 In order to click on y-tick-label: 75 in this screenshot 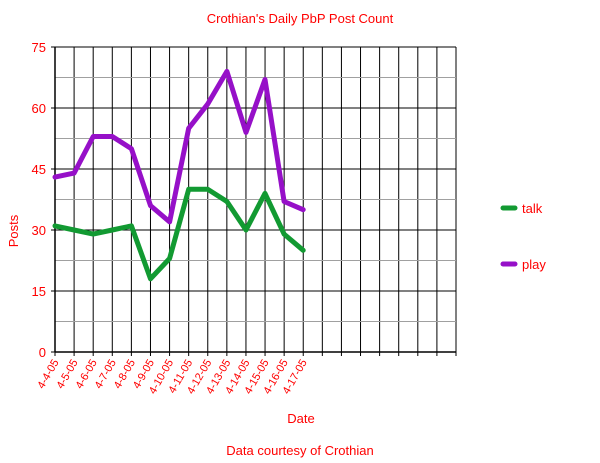, I will do `click(39, 47)`.